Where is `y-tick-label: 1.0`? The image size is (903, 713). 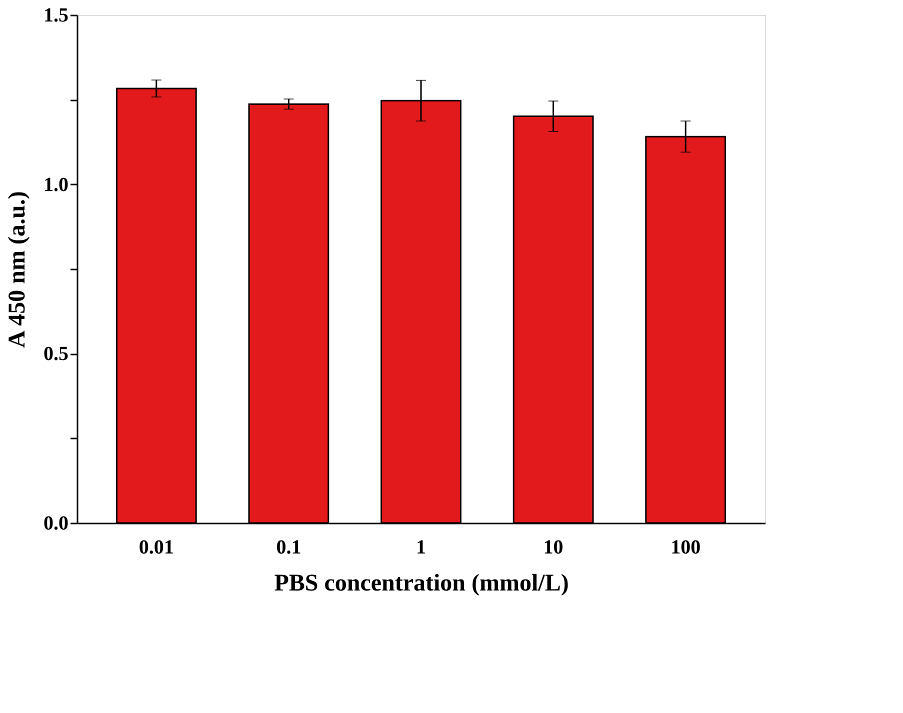
y-tick-label: 1.0 is located at coordinates (56, 185).